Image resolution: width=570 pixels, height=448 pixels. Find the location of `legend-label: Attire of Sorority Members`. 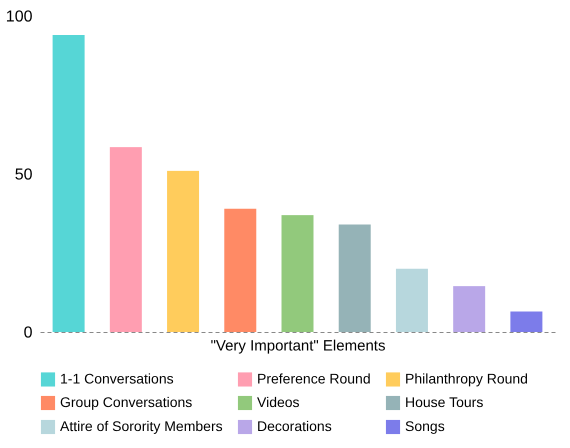

legend-label: Attire of Sorority Members is located at coordinates (141, 426).